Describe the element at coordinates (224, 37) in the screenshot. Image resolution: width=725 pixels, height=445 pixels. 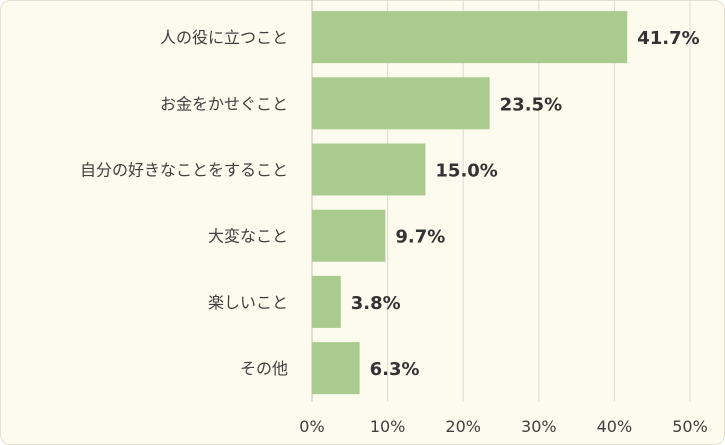
I see `category-label: 人の役に立つこと` at that location.